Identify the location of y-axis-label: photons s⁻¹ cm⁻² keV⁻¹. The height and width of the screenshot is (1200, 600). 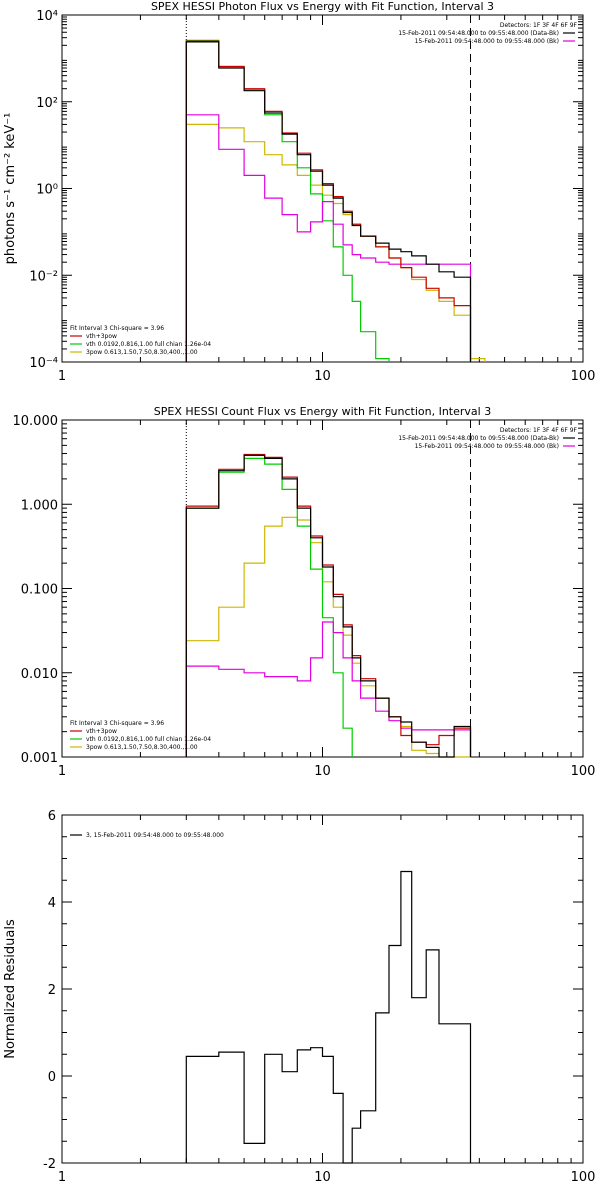
(10, 189).